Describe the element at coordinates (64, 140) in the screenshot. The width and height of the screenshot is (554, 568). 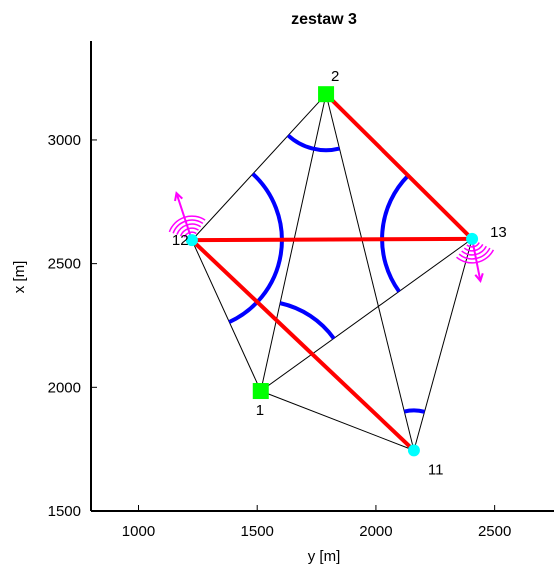
I see `y-tick-label: 3000` at that location.